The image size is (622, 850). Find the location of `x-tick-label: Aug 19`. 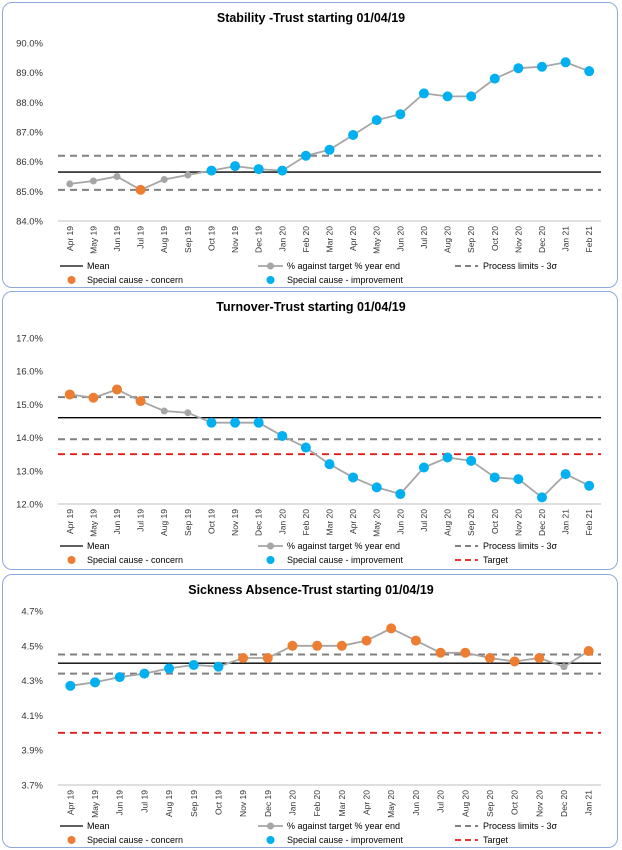

x-tick-label: Aug 19 is located at coordinates (164, 522).